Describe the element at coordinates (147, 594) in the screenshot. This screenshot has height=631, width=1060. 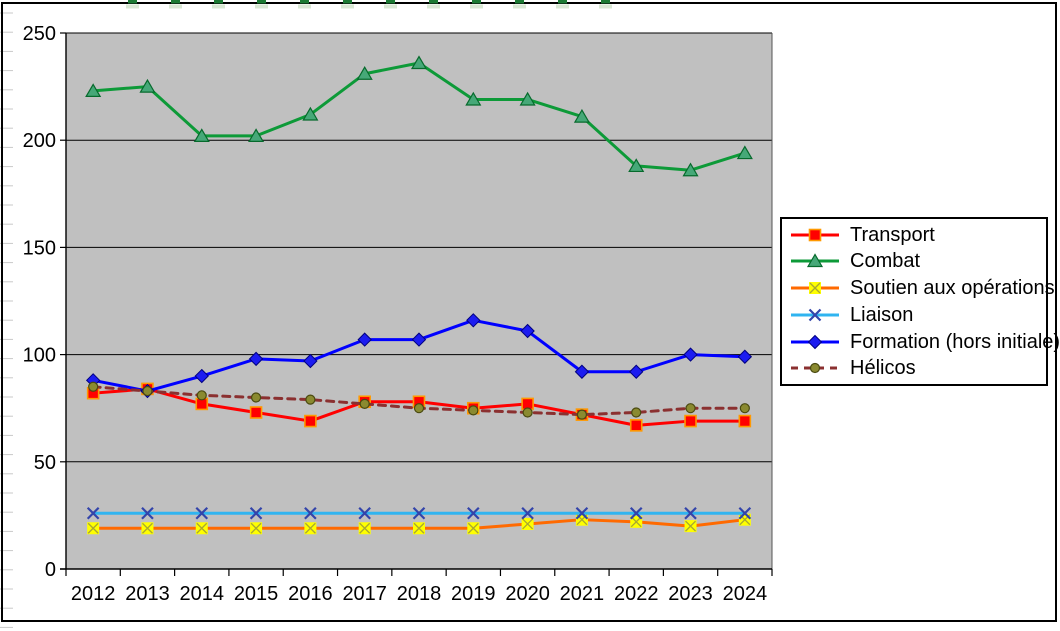
I see `x-tick-label: 2013` at that location.